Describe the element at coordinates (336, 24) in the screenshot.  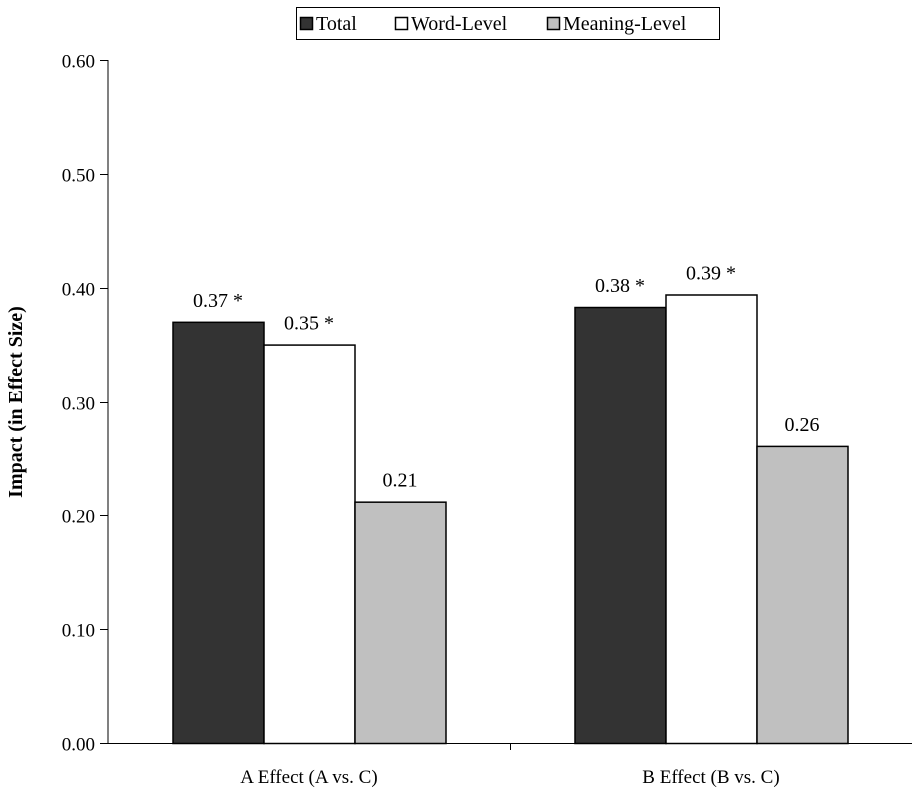
I see `legend-label: Total` at that location.